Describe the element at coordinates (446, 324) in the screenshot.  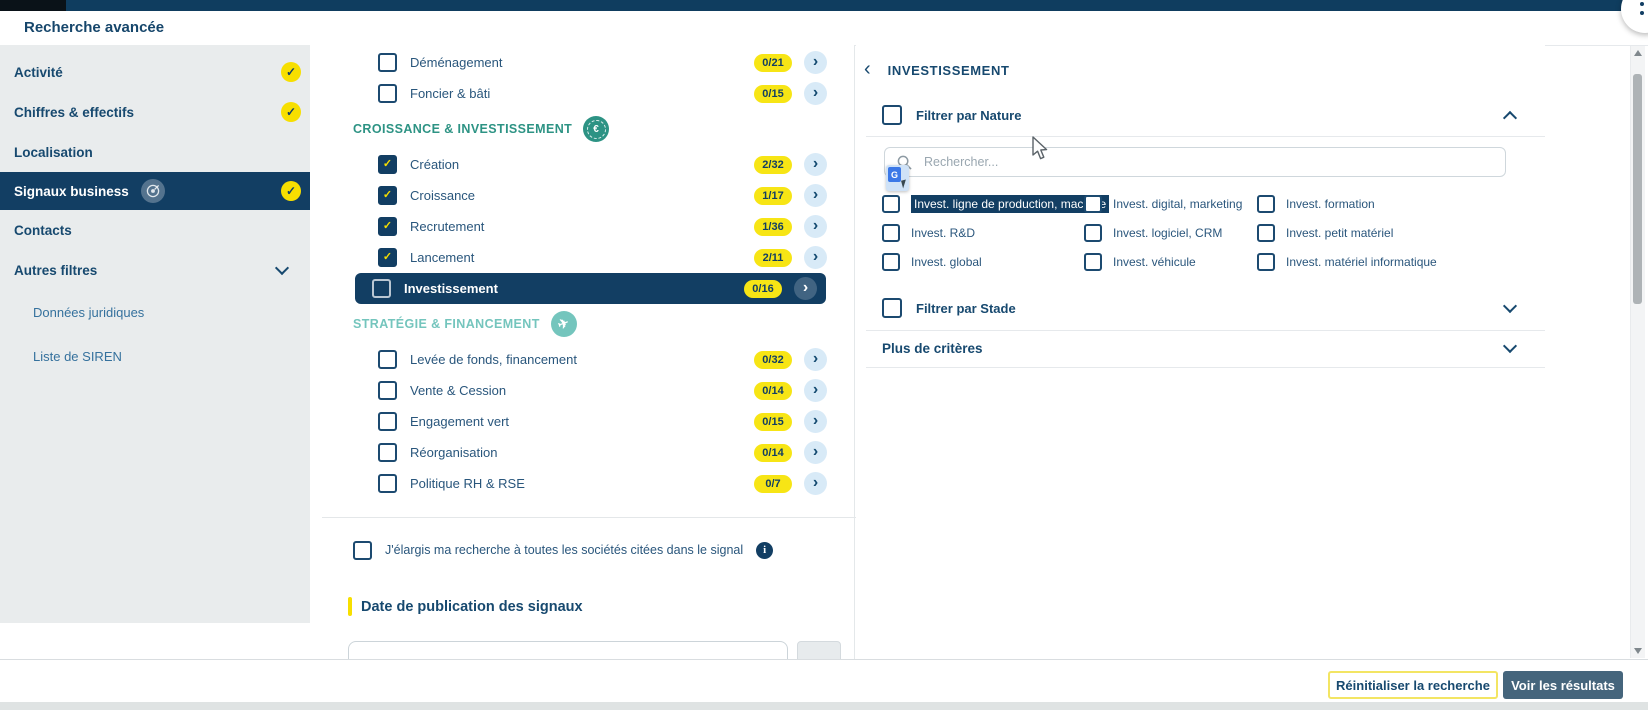
I see `signal-section-label: STRATÉGIE & FINANCEMENT` at that location.